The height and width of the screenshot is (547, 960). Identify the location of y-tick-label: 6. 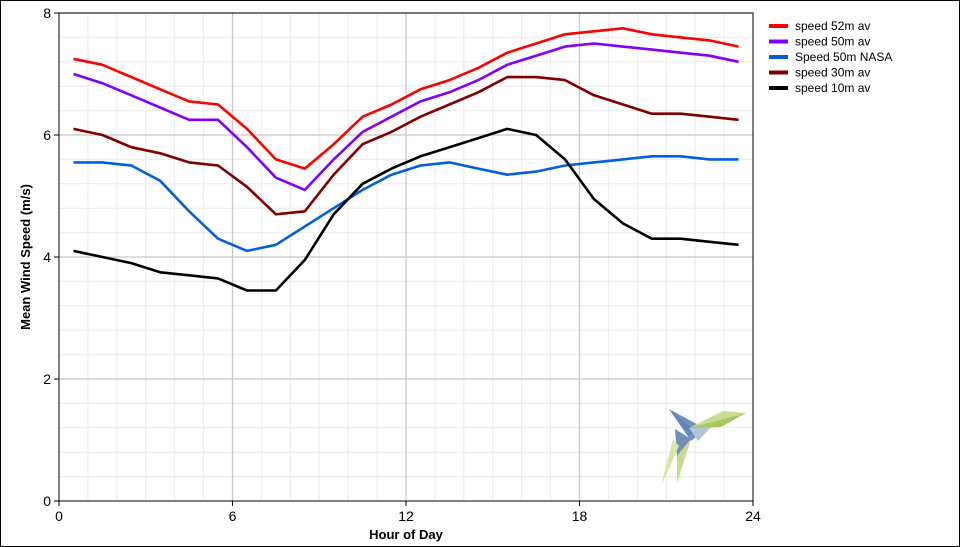
(47, 135).